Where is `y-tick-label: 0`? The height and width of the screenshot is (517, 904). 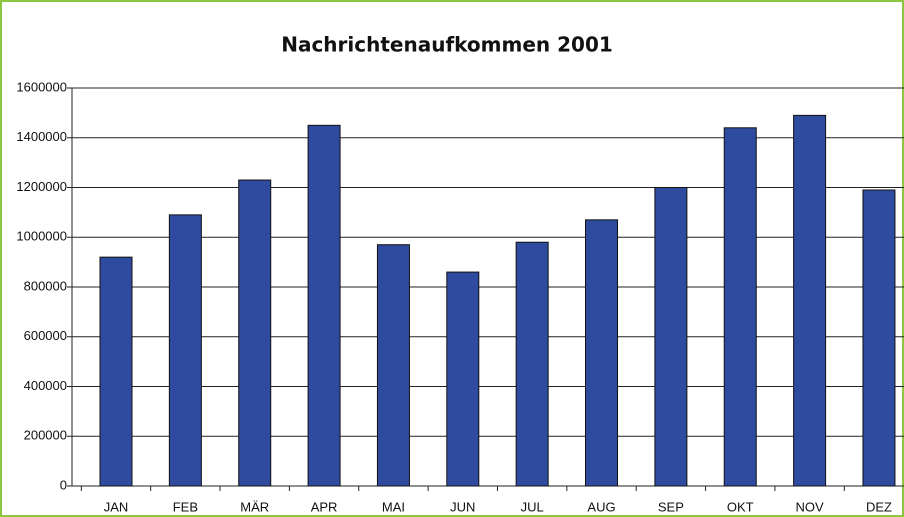 y-tick-label: 0 is located at coordinates (63, 484).